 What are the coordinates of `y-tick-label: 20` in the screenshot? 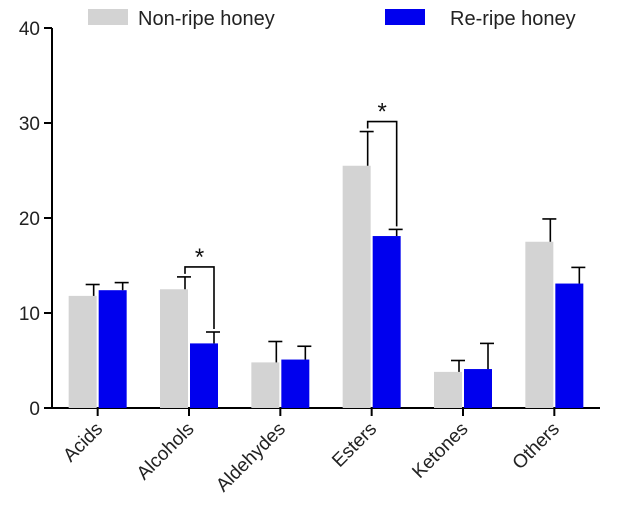 It's located at (29, 219).